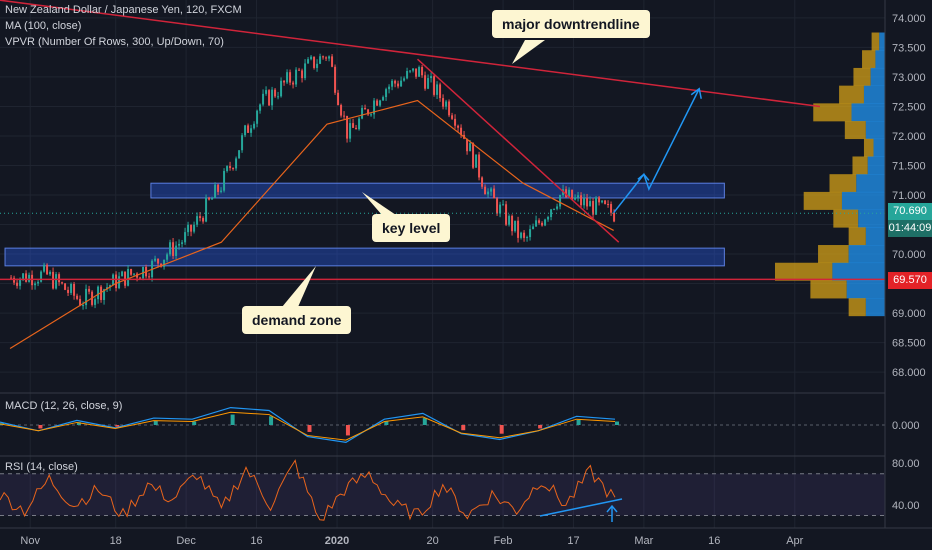  Describe the element at coordinates (909, 107) in the screenshot. I see `y-tick-label: 72.500` at that location.